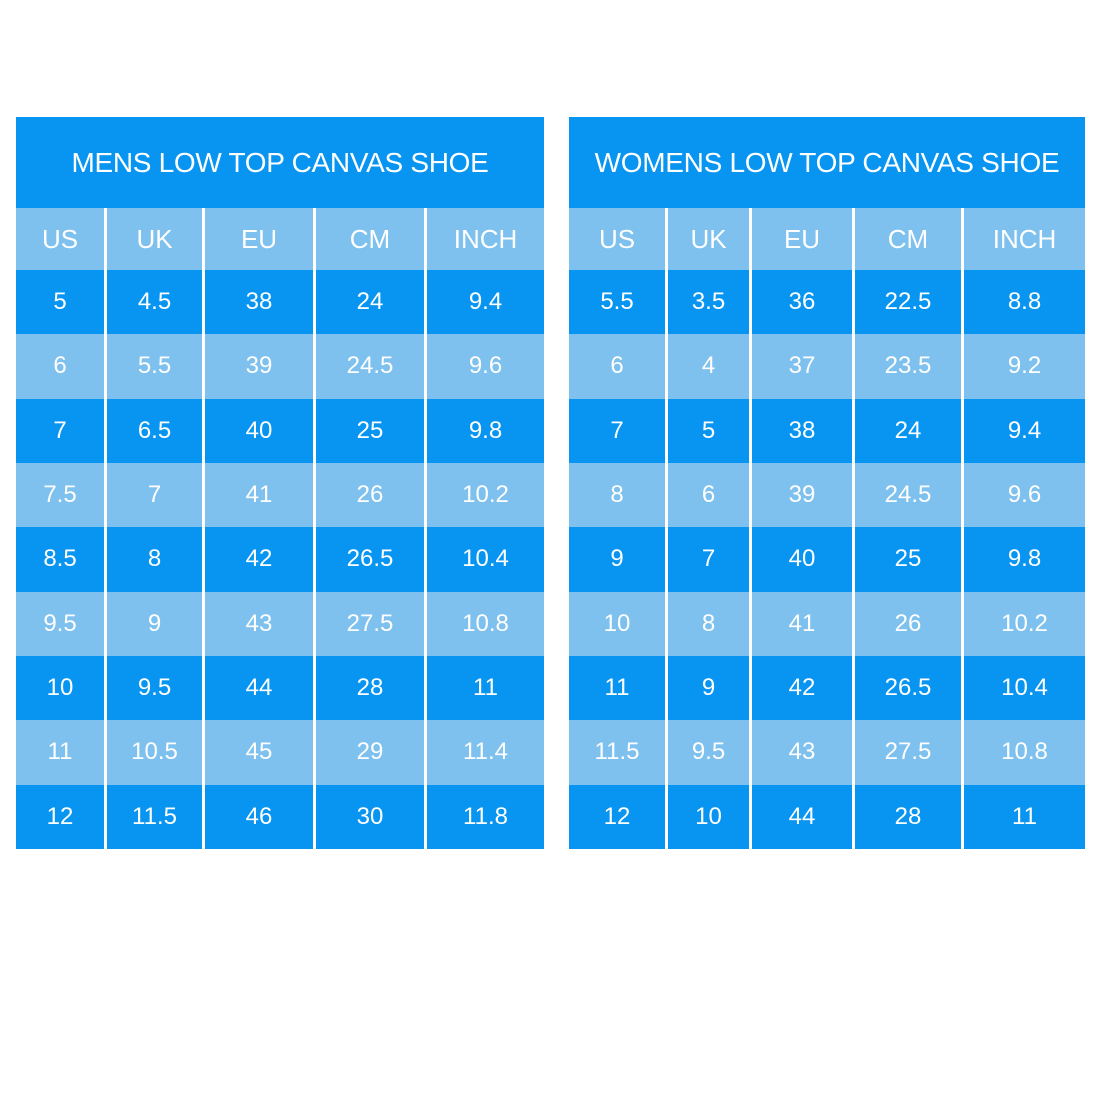 The width and height of the screenshot is (1100, 1100). I want to click on size-cell: 6.5, so click(154, 430).